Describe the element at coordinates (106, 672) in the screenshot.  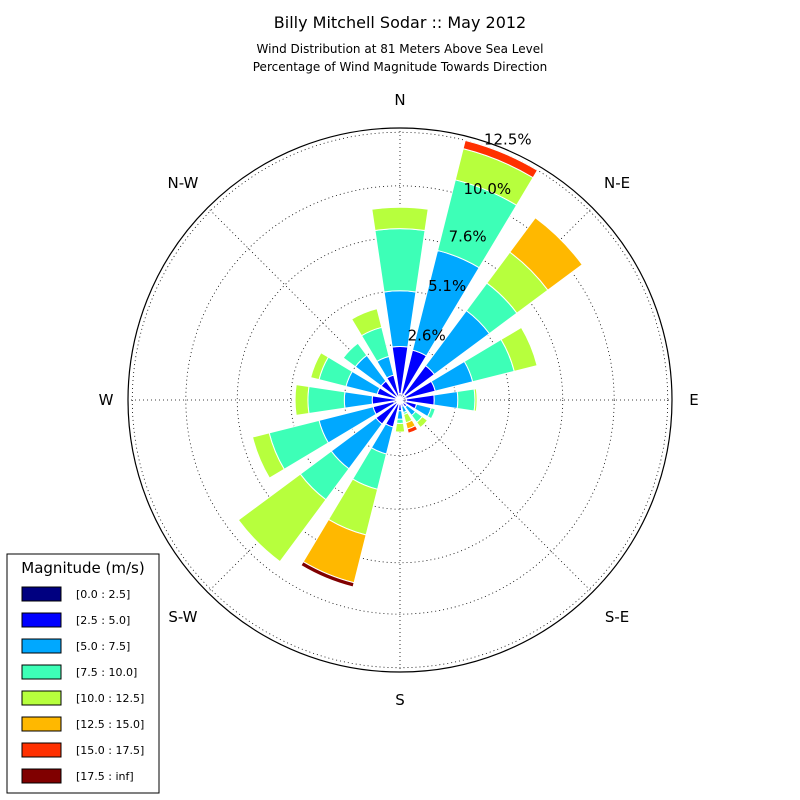
I see `legend-label-3: [7.5 : 10.0]` at that location.